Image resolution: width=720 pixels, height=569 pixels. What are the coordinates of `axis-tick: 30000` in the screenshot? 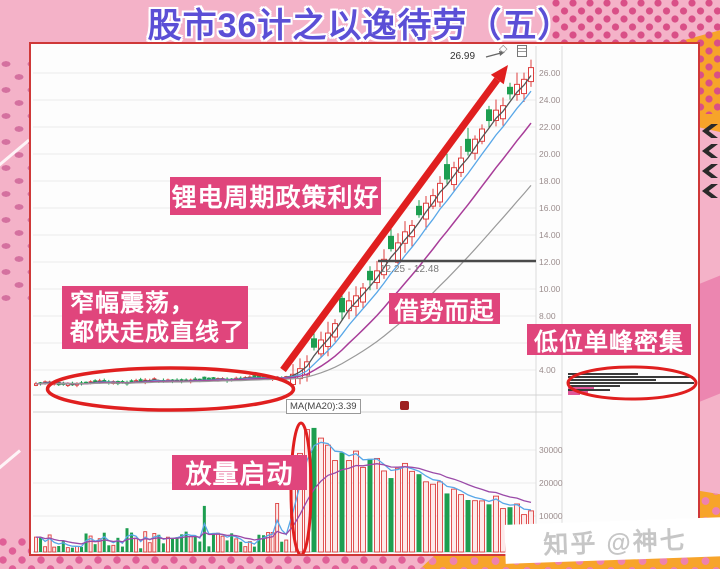 It's located at (551, 450).